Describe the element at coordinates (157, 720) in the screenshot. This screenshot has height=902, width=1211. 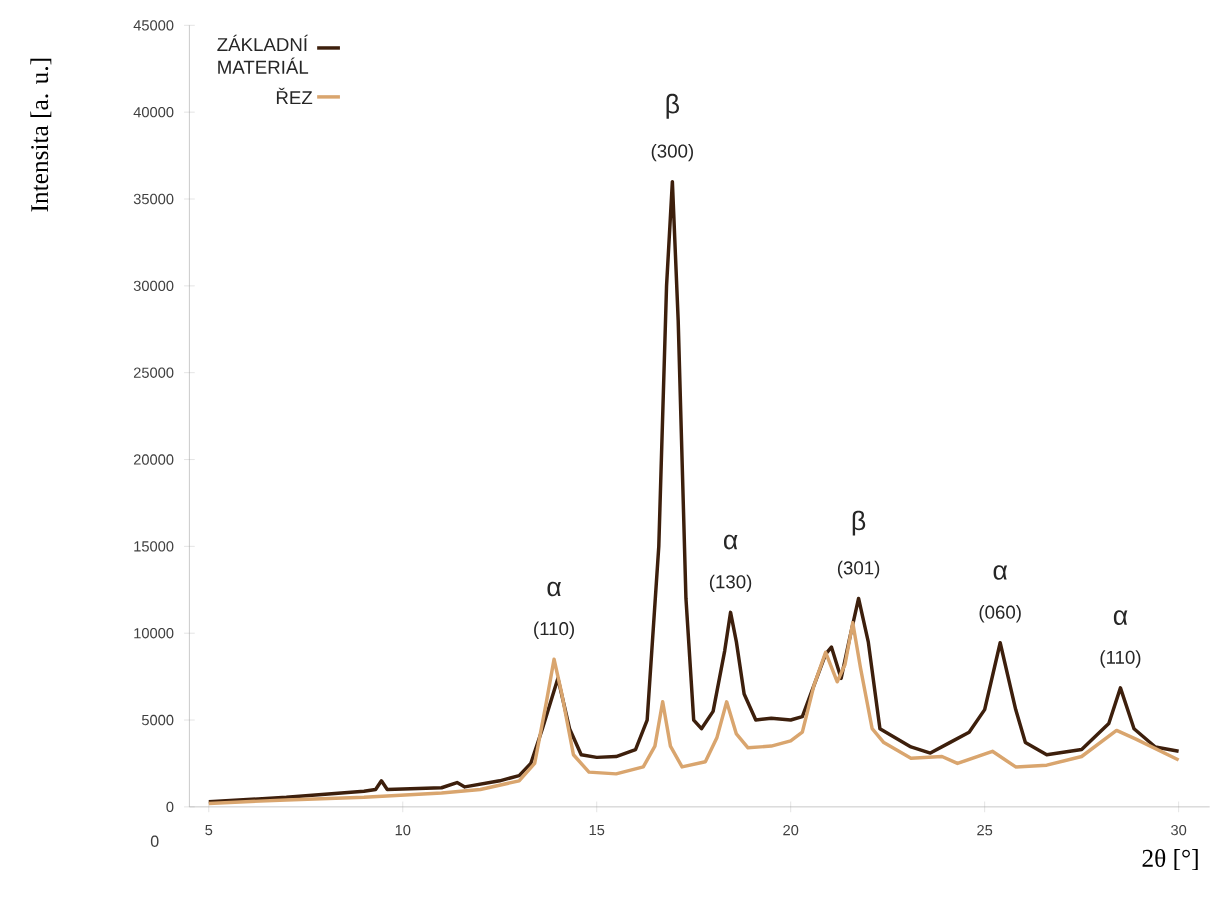
I see `y-tick-label: 5000` at that location.